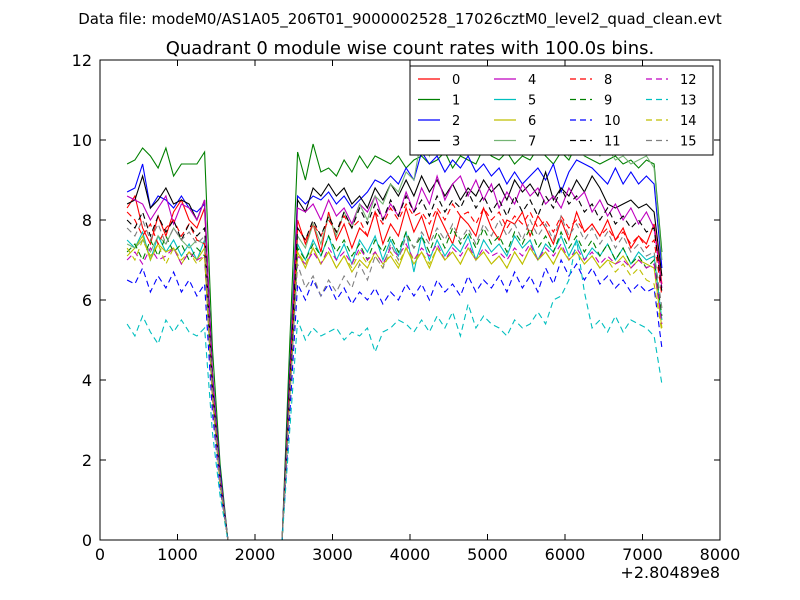 The width and height of the screenshot is (800, 600). What do you see at coordinates (688, 80) in the screenshot?
I see `legend-label-12: 12` at bounding box center [688, 80].